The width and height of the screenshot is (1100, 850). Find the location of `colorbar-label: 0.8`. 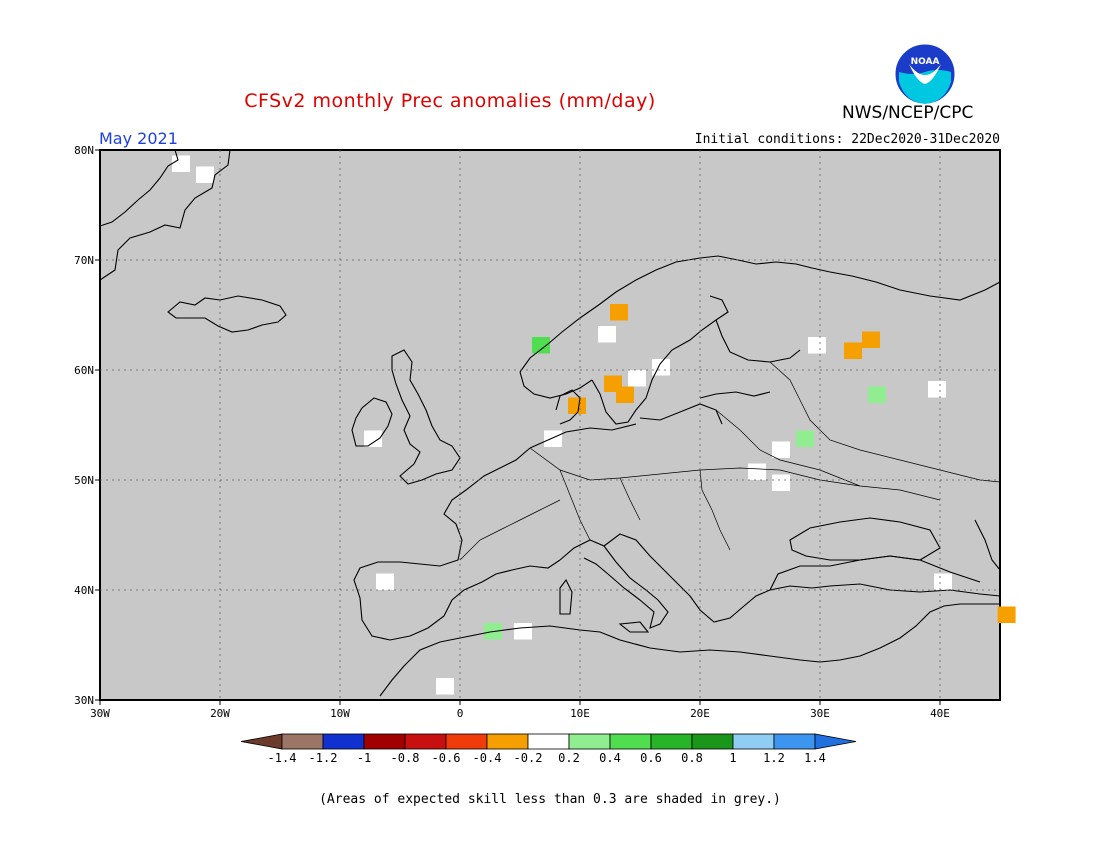

colorbar-label: 0.8 is located at coordinates (692, 758).